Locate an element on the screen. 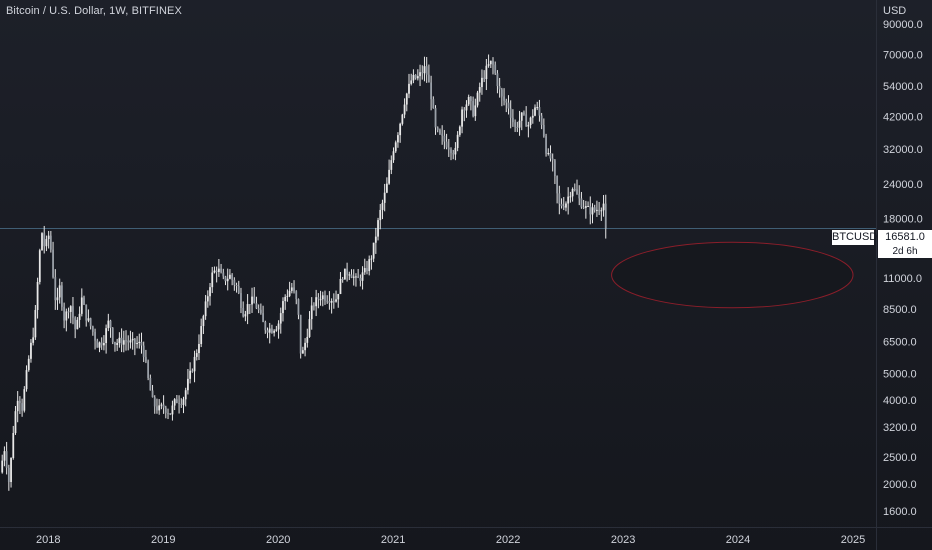  time-axis-tick-label: 2023 is located at coordinates (623, 540).